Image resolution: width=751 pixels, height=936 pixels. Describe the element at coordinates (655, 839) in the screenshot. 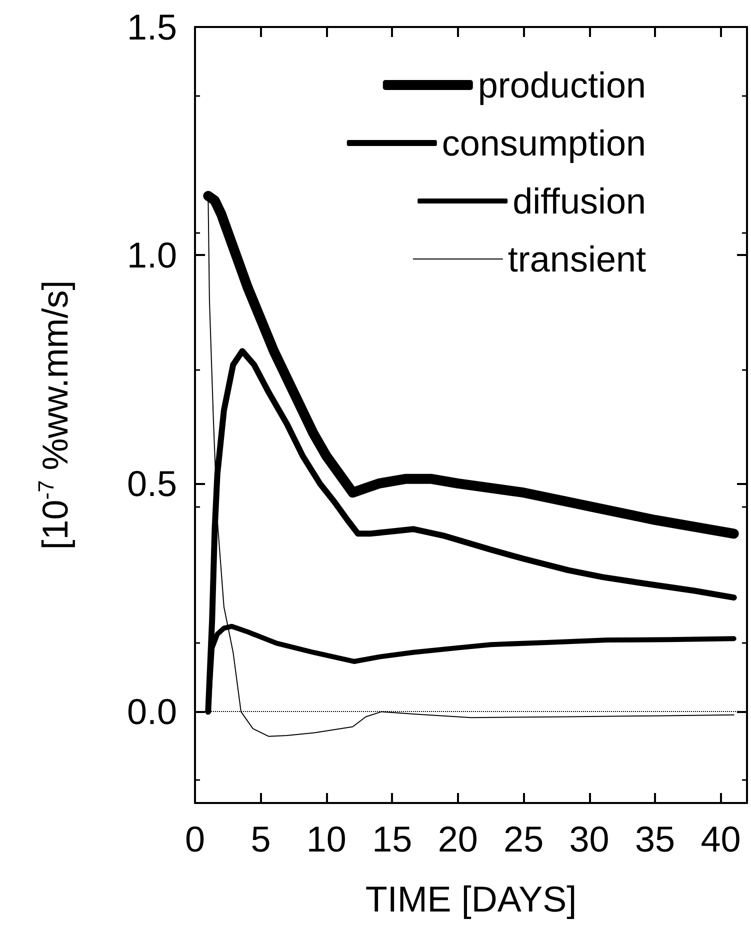

I see `x-tick-label: 35` at that location.